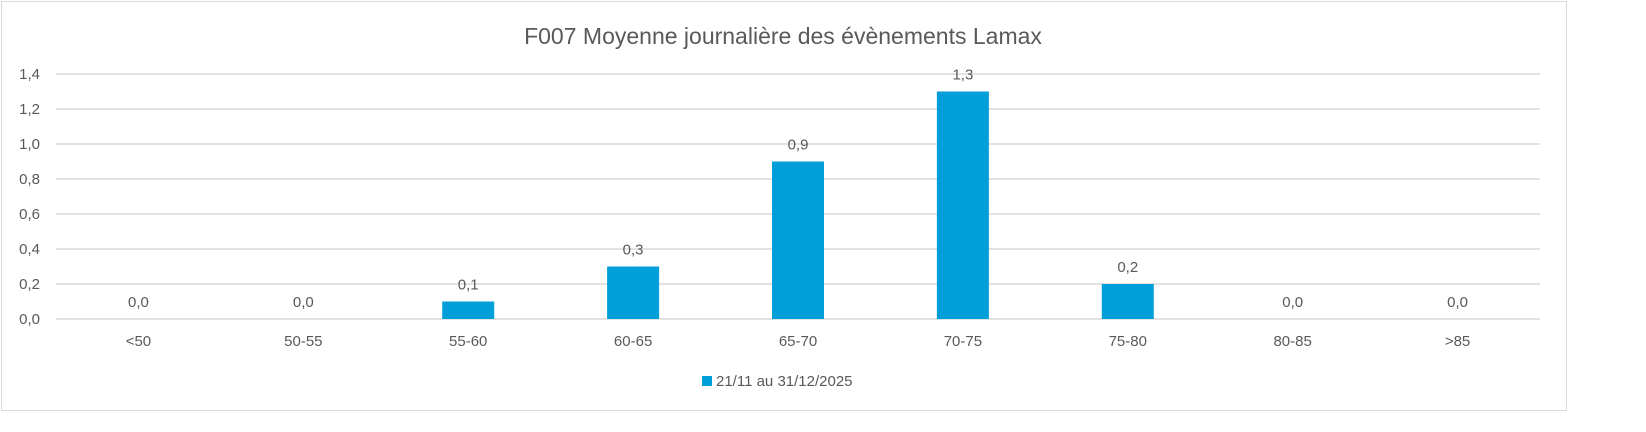  I want to click on x-tick-label: 60-65, so click(633, 341).